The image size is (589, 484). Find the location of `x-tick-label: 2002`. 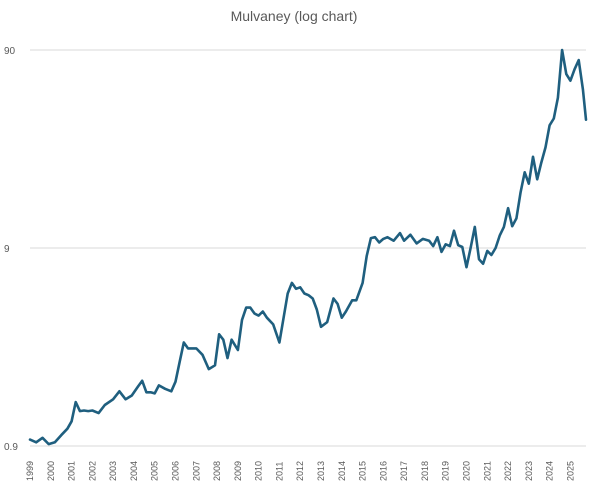

x-tick-label: 2002 is located at coordinates (92, 471).